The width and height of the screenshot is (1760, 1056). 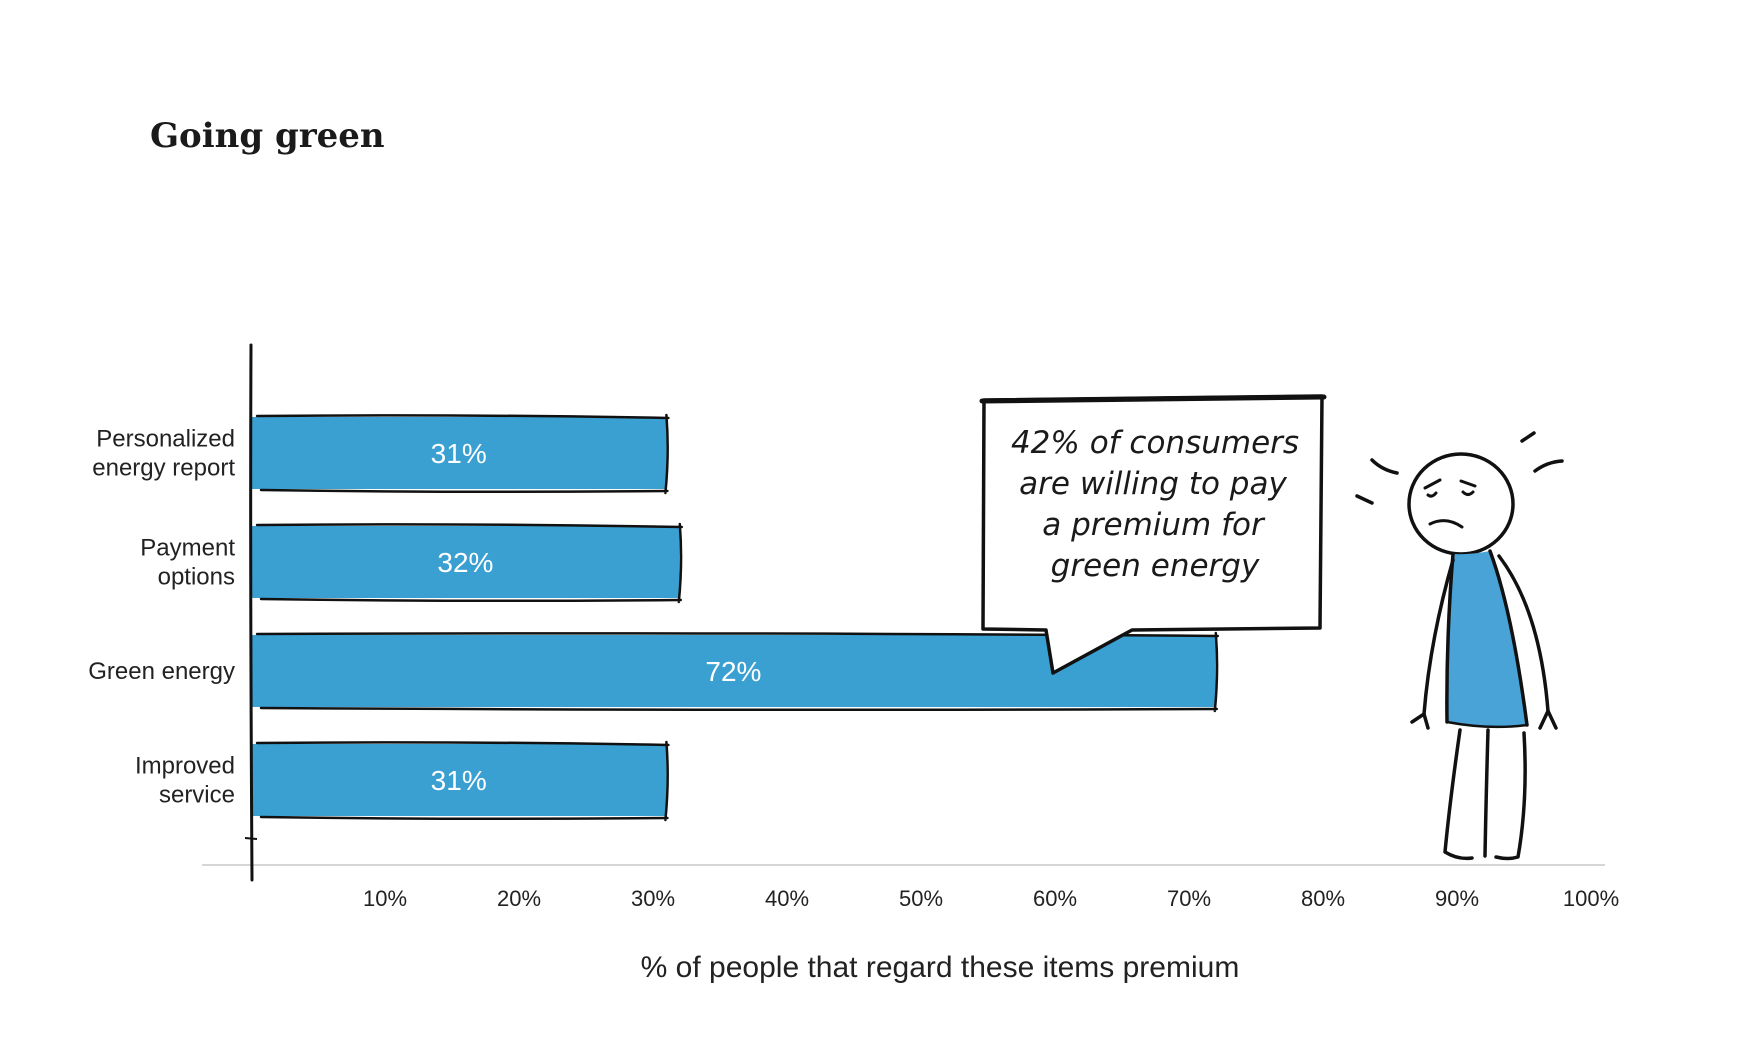 I want to click on bar-value-label-1: 31%, so click(x=459, y=453).